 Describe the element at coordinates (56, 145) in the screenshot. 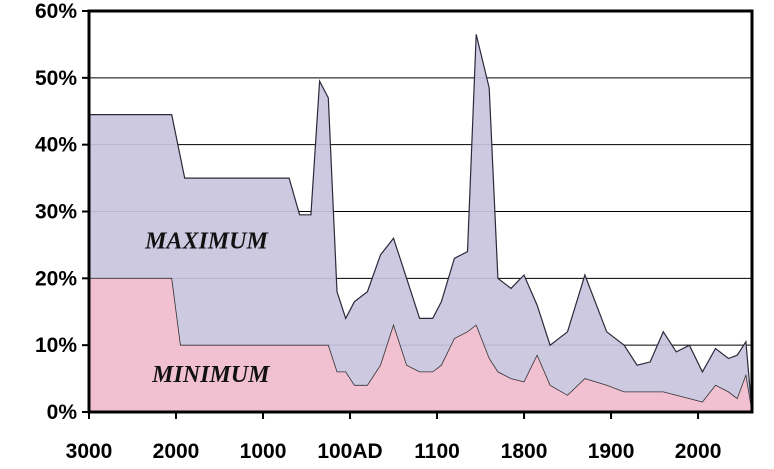

I see `y-tick-label: 40%` at that location.